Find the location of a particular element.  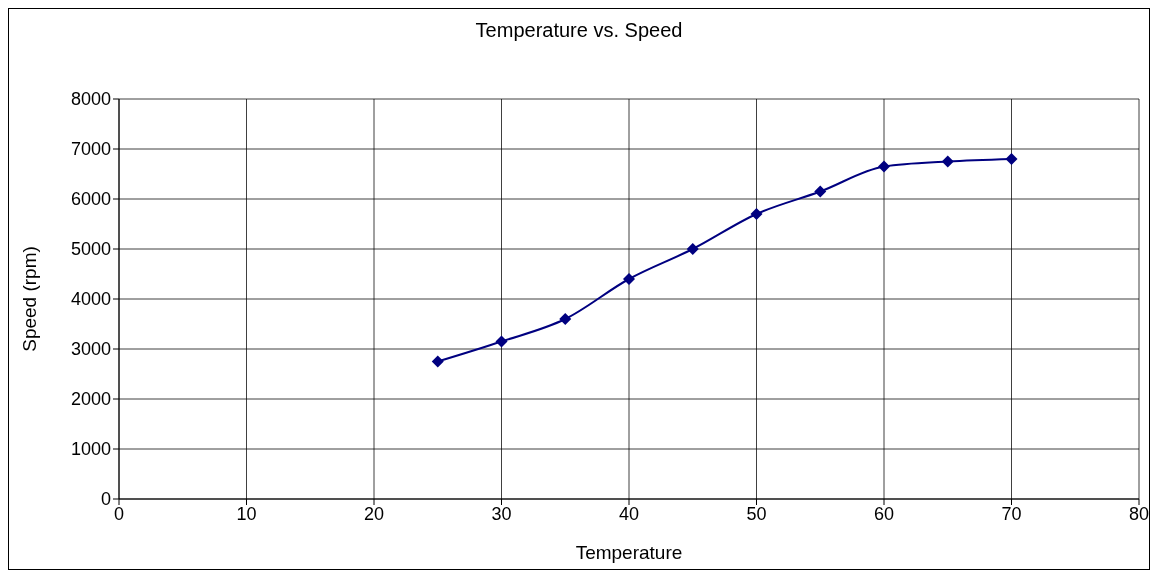

y-tick-label: 2000 is located at coordinates (90, 399).